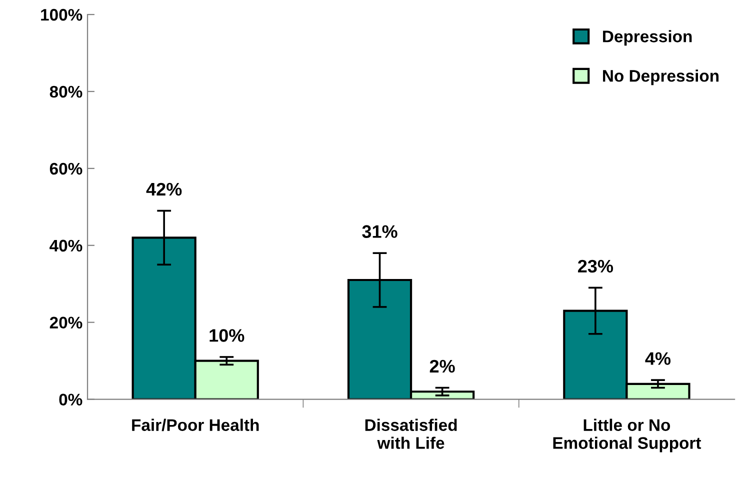 The width and height of the screenshot is (748, 484). Describe the element at coordinates (442, 366) in the screenshot. I see `data-label: 2%` at that location.